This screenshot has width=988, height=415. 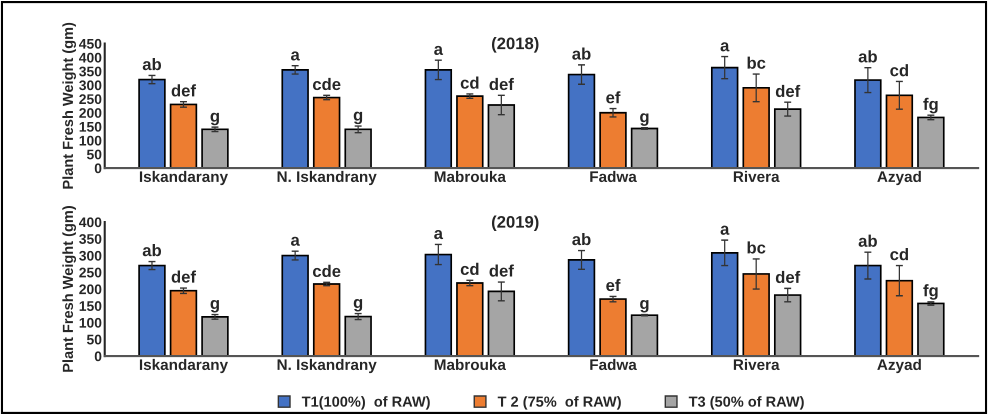 I want to click on x-tick-label: Mabrouka, so click(x=470, y=176).